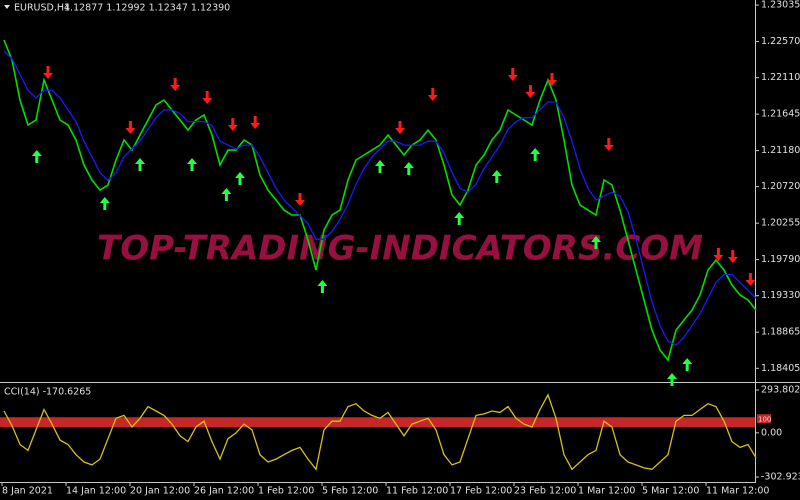 Image resolution: width=800 pixels, height=500 pixels. Describe the element at coordinates (780, 259) in the screenshot. I see `y-tick-label: 1.19790` at that location.